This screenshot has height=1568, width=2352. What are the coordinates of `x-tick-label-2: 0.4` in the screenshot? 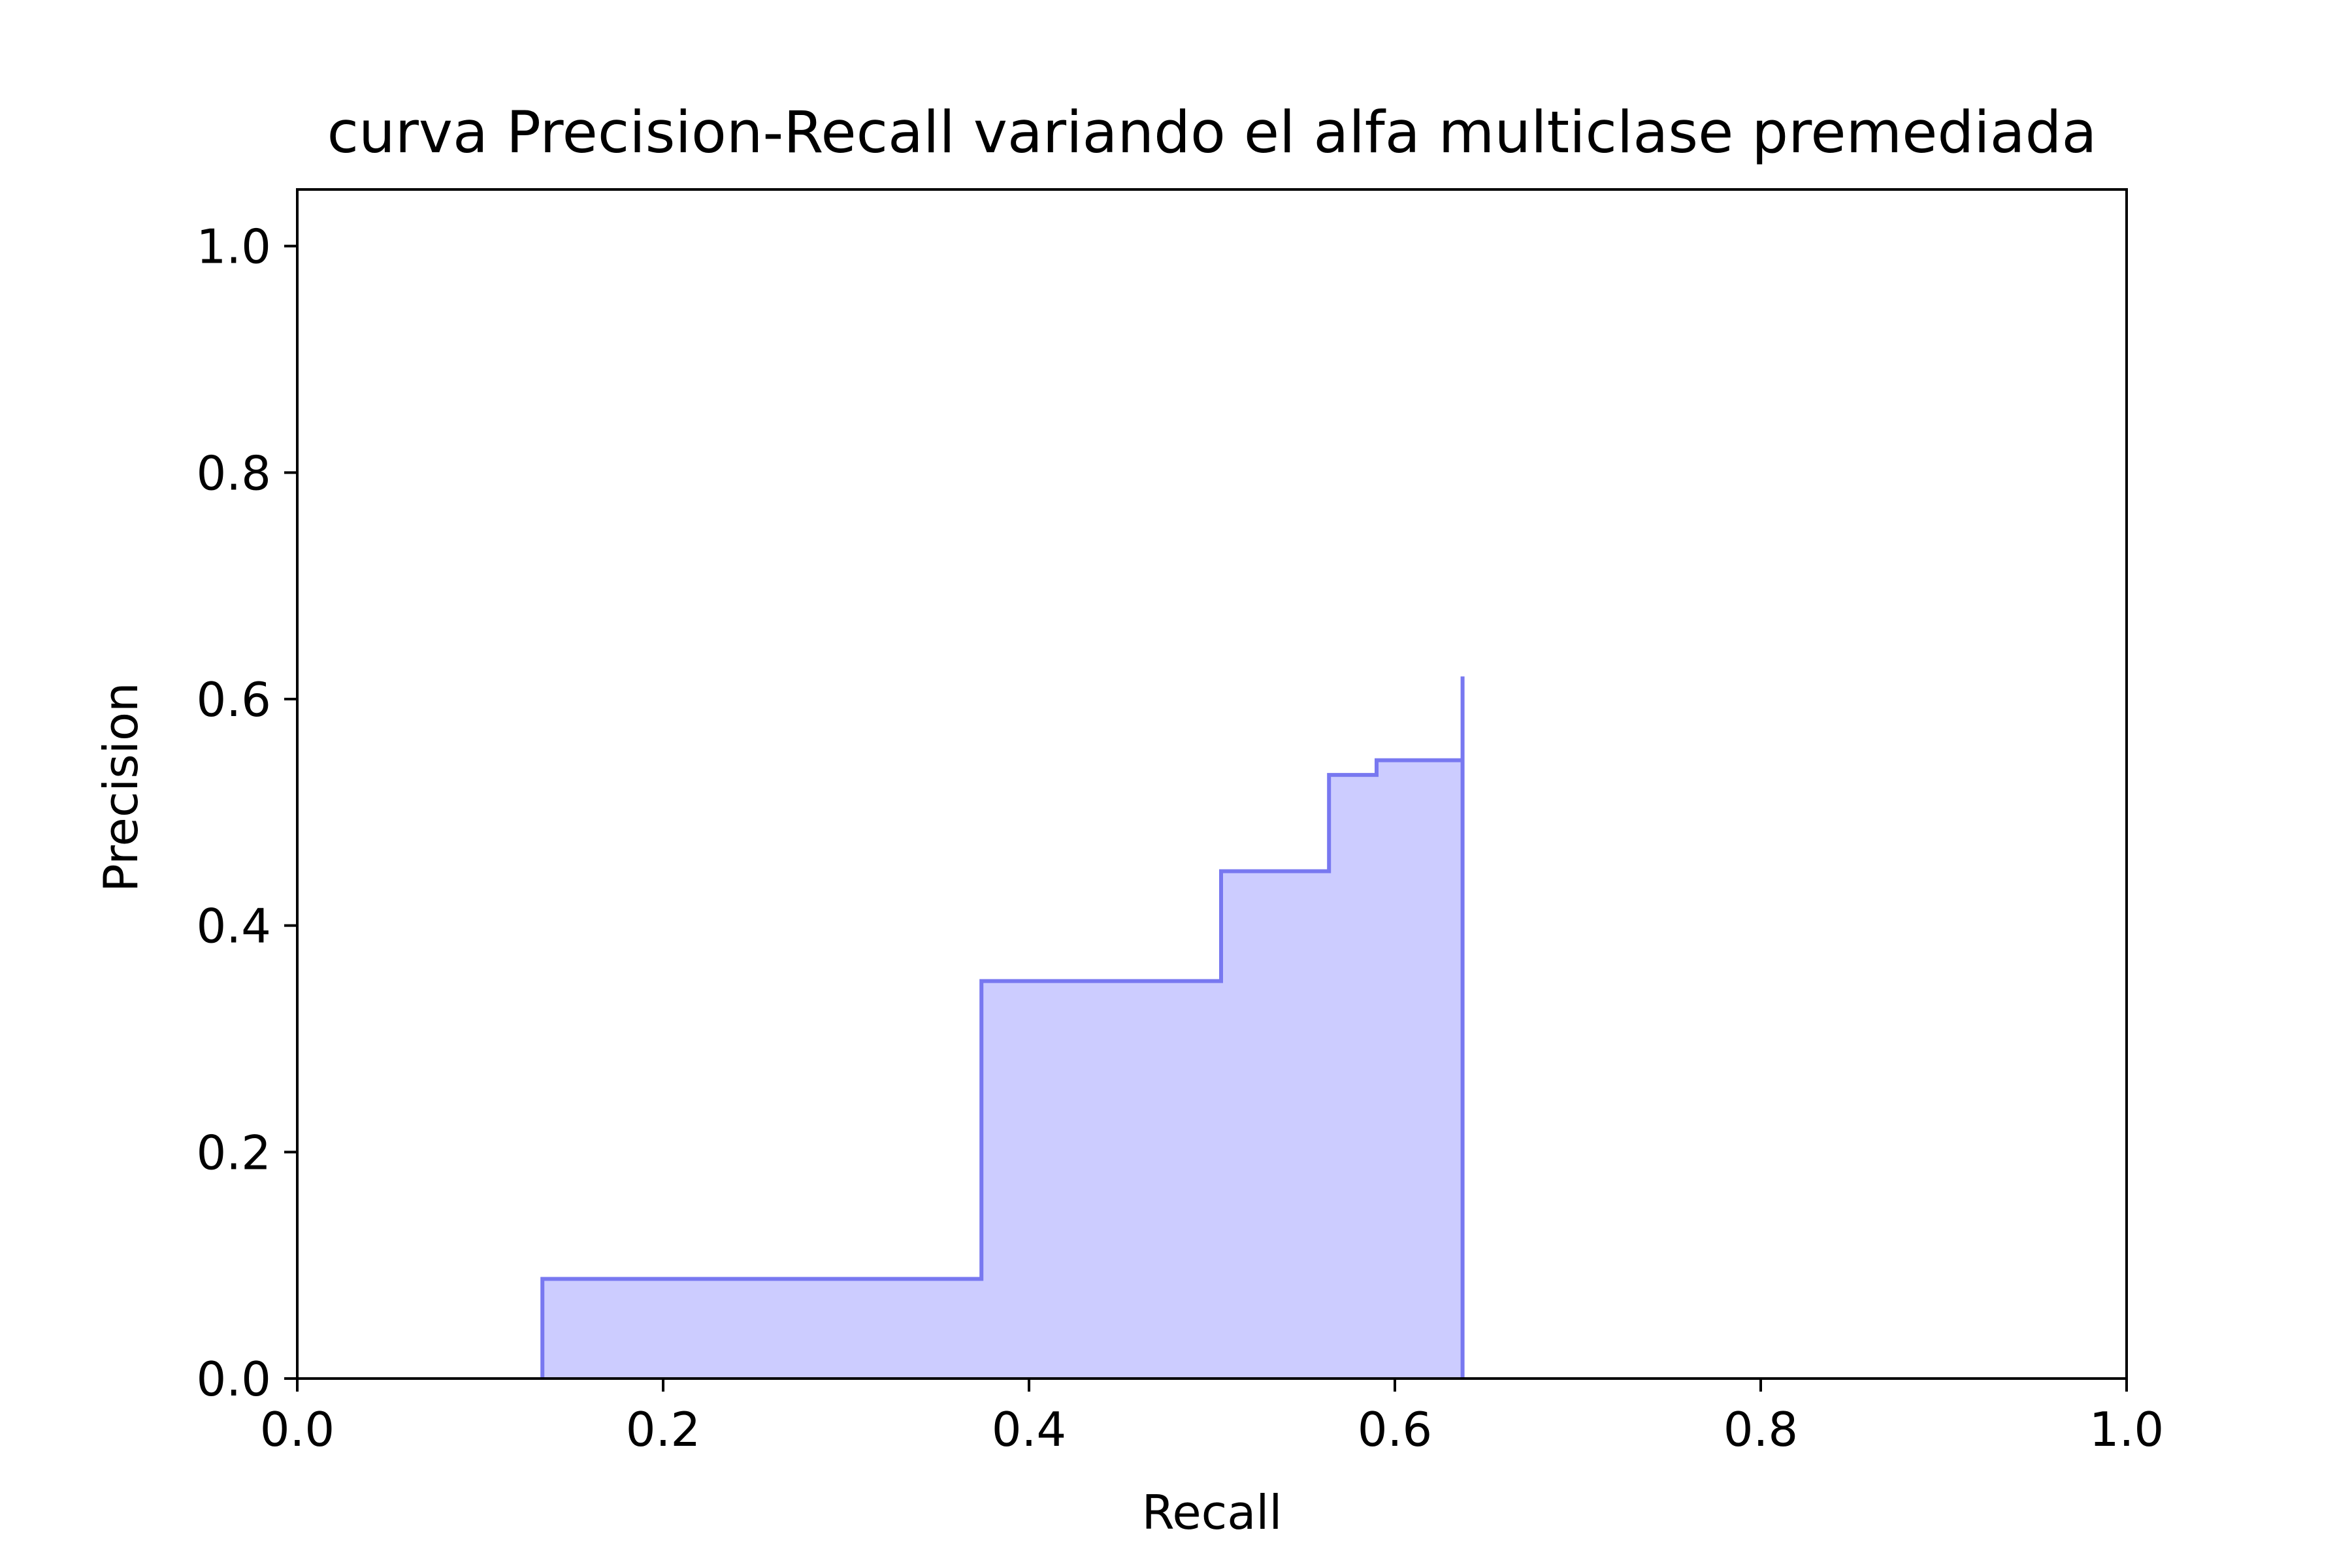 It's located at (1029, 1429).